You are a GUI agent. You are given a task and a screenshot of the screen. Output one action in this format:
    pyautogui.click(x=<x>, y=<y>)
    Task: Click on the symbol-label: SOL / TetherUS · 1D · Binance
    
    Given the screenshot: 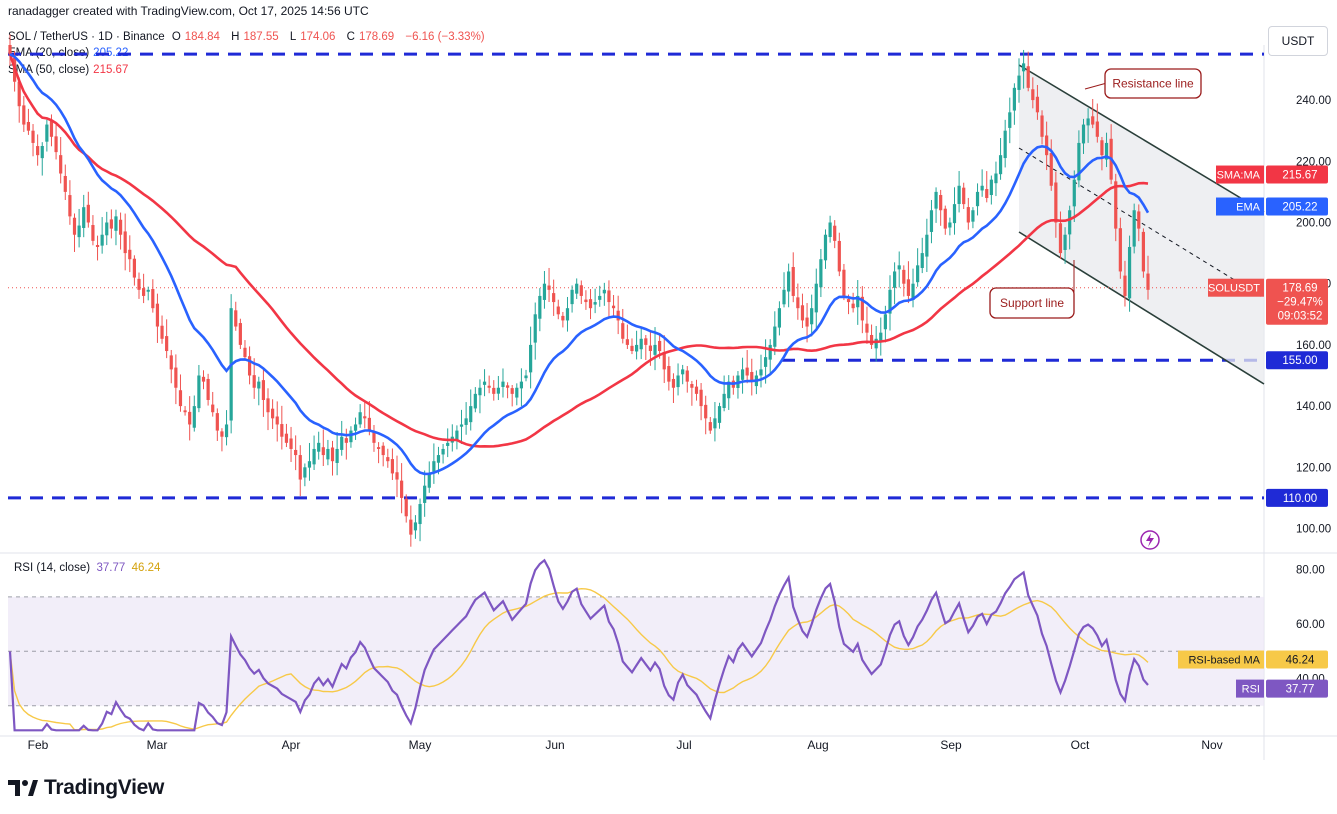 What is the action you would take?
    pyautogui.click(x=86, y=37)
    